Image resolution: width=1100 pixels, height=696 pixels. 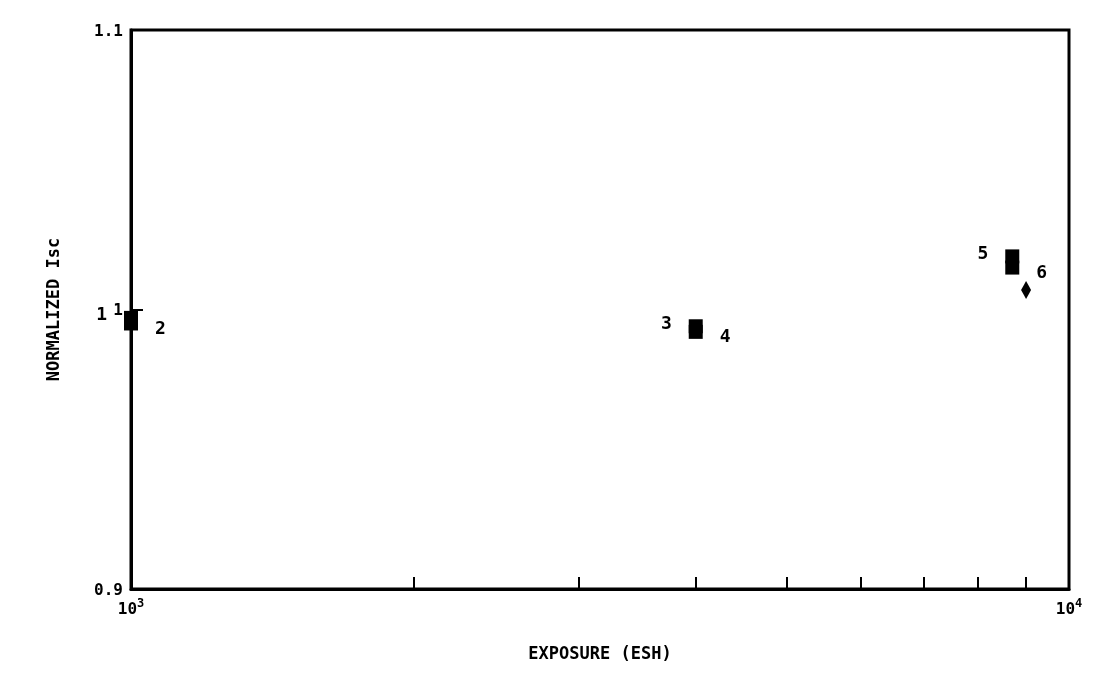 I want to click on annotation: 5, so click(x=983, y=252).